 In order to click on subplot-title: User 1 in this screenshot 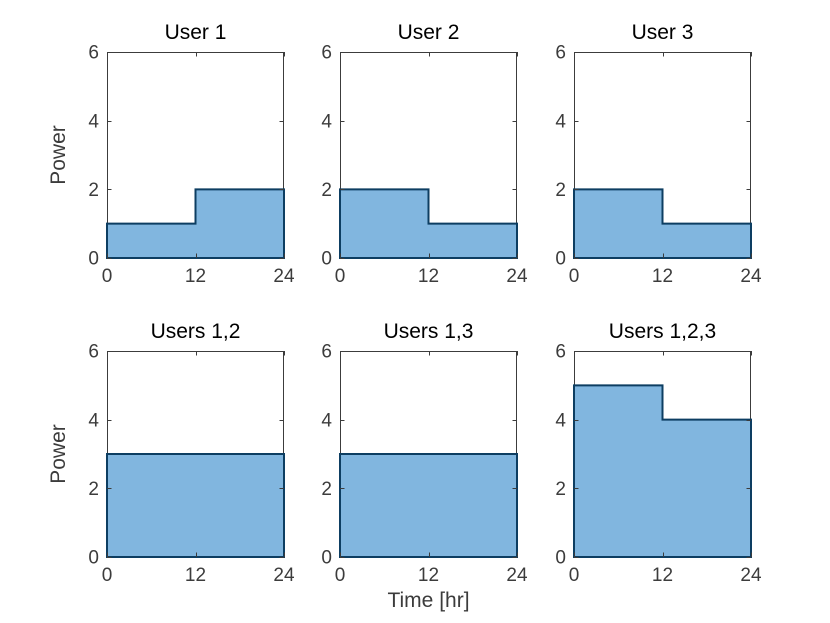, I will do `click(196, 32)`.